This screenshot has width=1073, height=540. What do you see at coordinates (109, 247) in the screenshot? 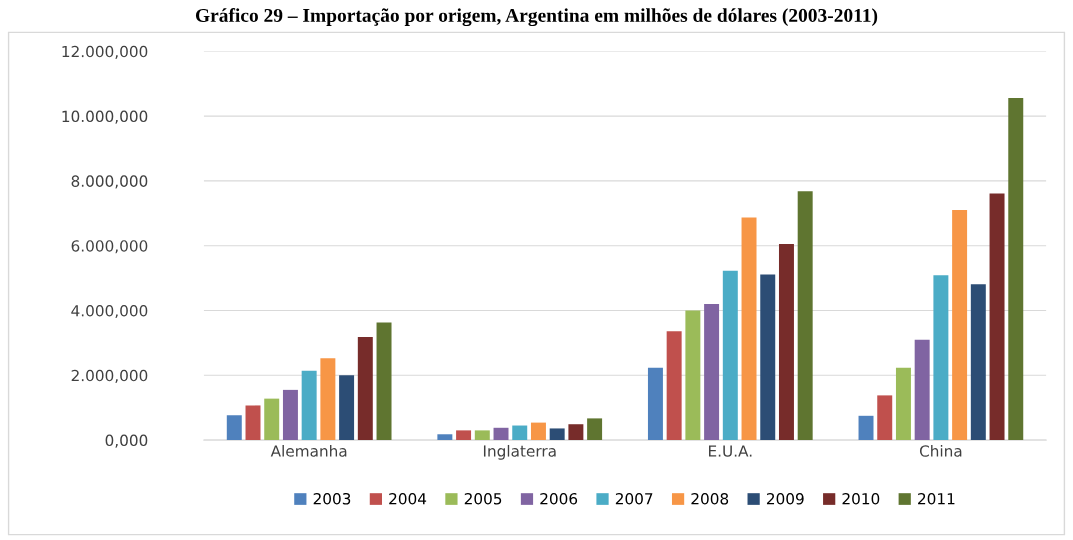
I see `y-tick-label: 6.000,000` at bounding box center [109, 247].